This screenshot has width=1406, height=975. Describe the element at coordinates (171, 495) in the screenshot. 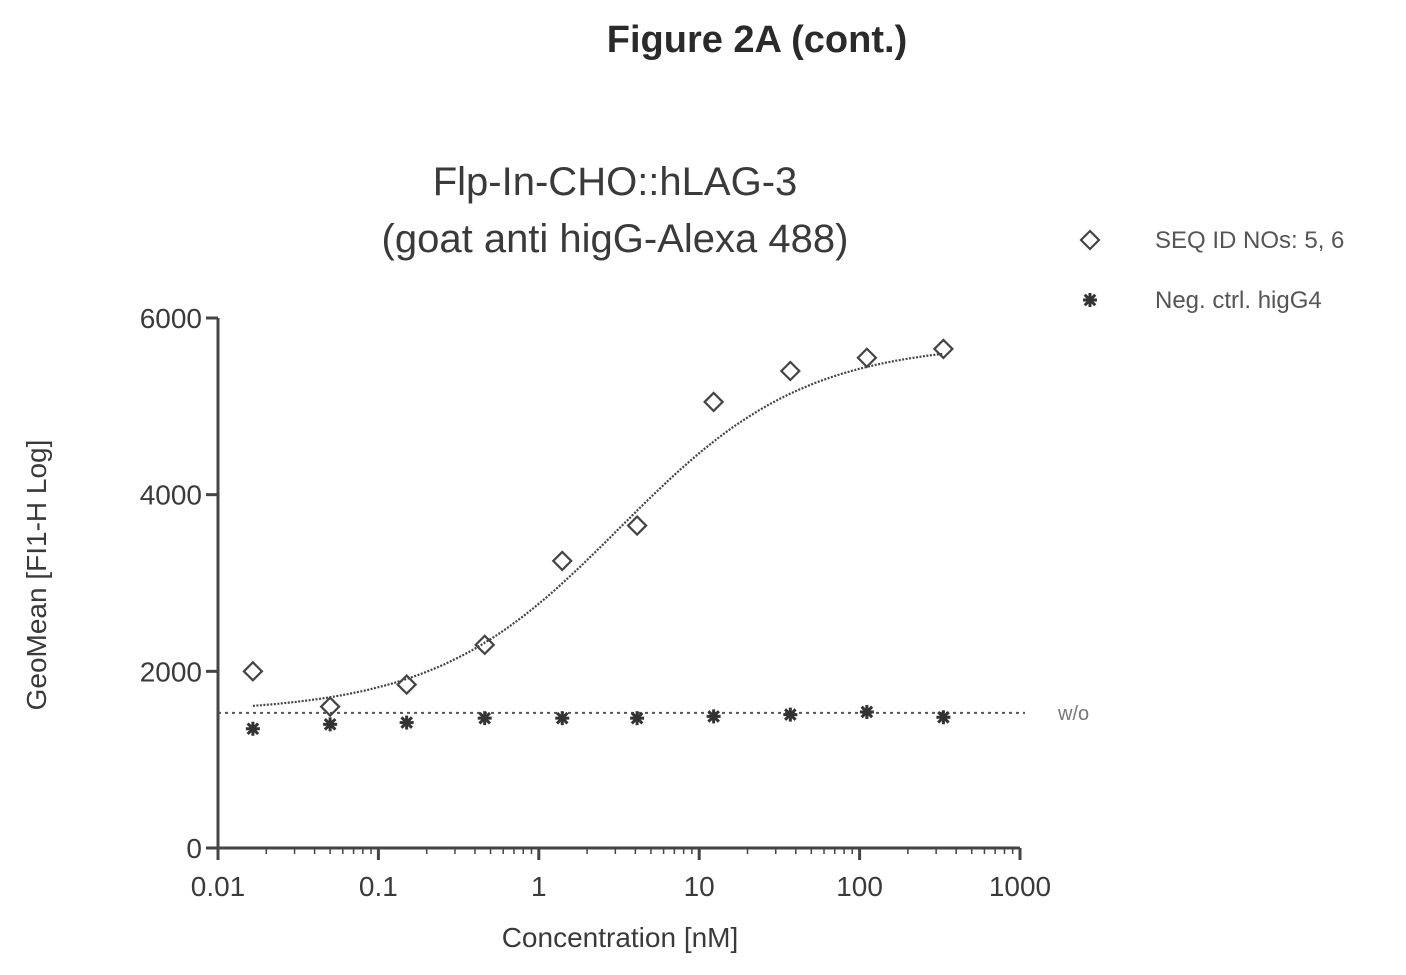

I see `y-tick-label: 4000` at that location.